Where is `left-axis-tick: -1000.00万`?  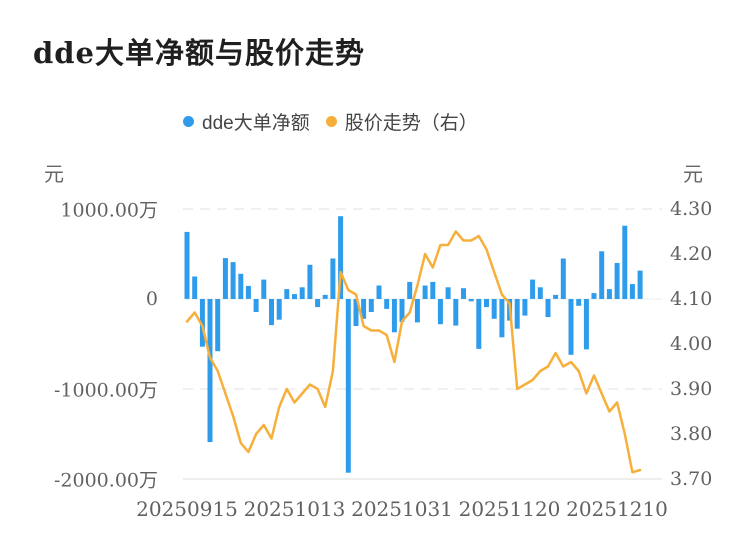
left-axis-tick: -1000.00万 is located at coordinates (106, 390).